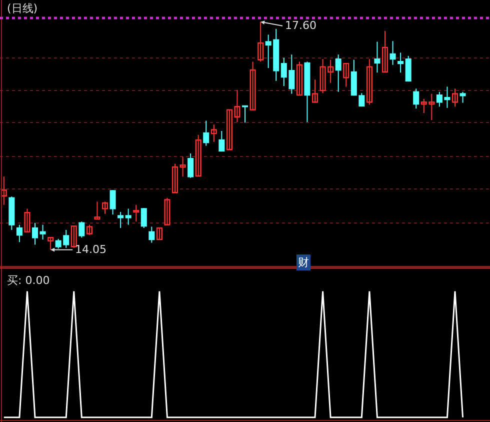  I want to click on annotation: 财, so click(303, 262).